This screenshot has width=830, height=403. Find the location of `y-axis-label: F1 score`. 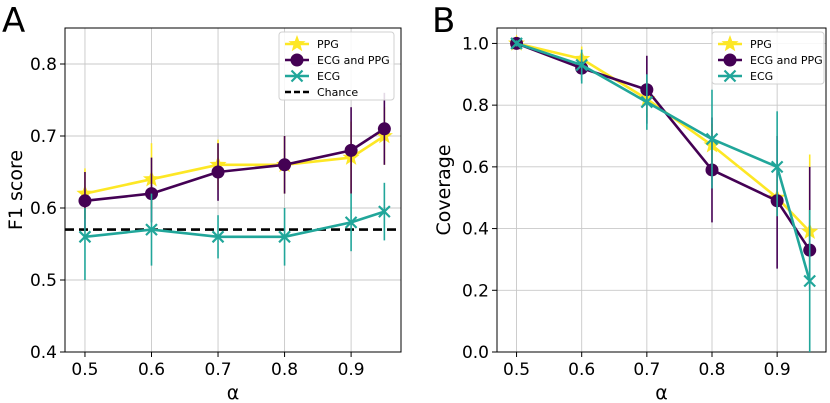

y-axis-label: F1 score is located at coordinates (16, 190).